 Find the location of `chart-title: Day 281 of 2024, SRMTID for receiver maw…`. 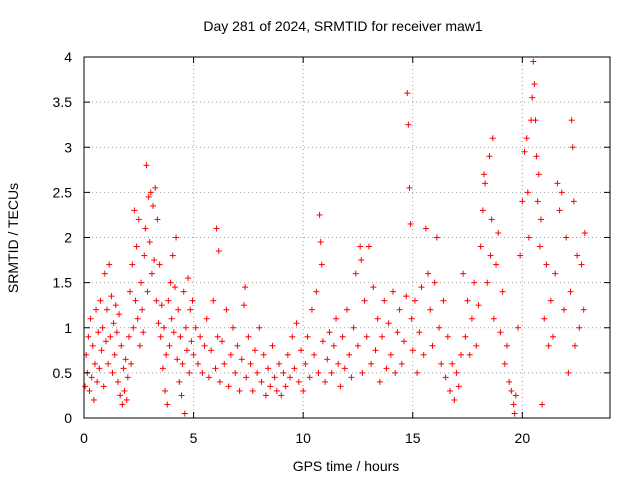

chart-title: Day 281 of 2024, SRMTID for receiver maw… is located at coordinates (343, 26).